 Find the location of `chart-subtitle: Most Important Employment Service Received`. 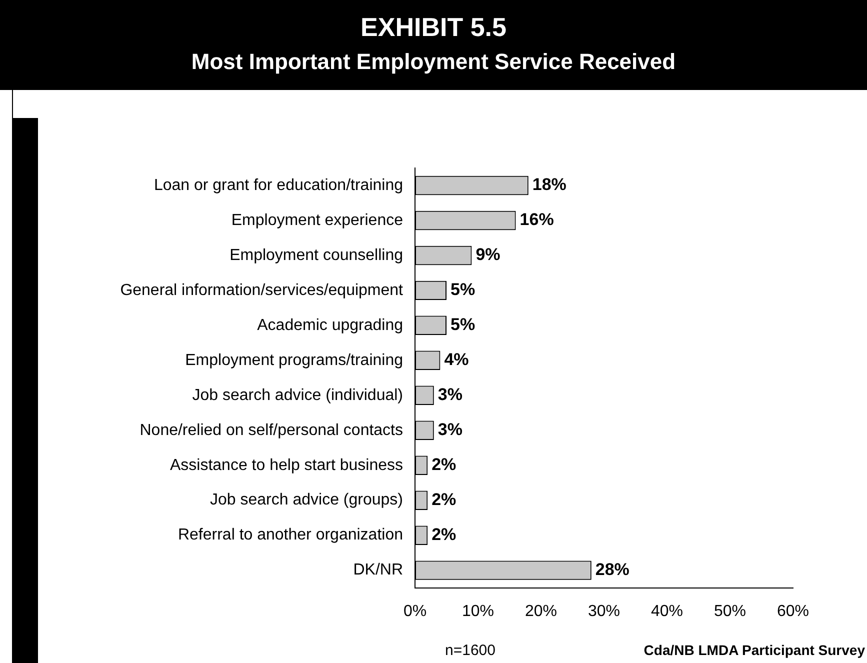

chart-subtitle: Most Important Employment Service Received is located at coordinates (433, 62).